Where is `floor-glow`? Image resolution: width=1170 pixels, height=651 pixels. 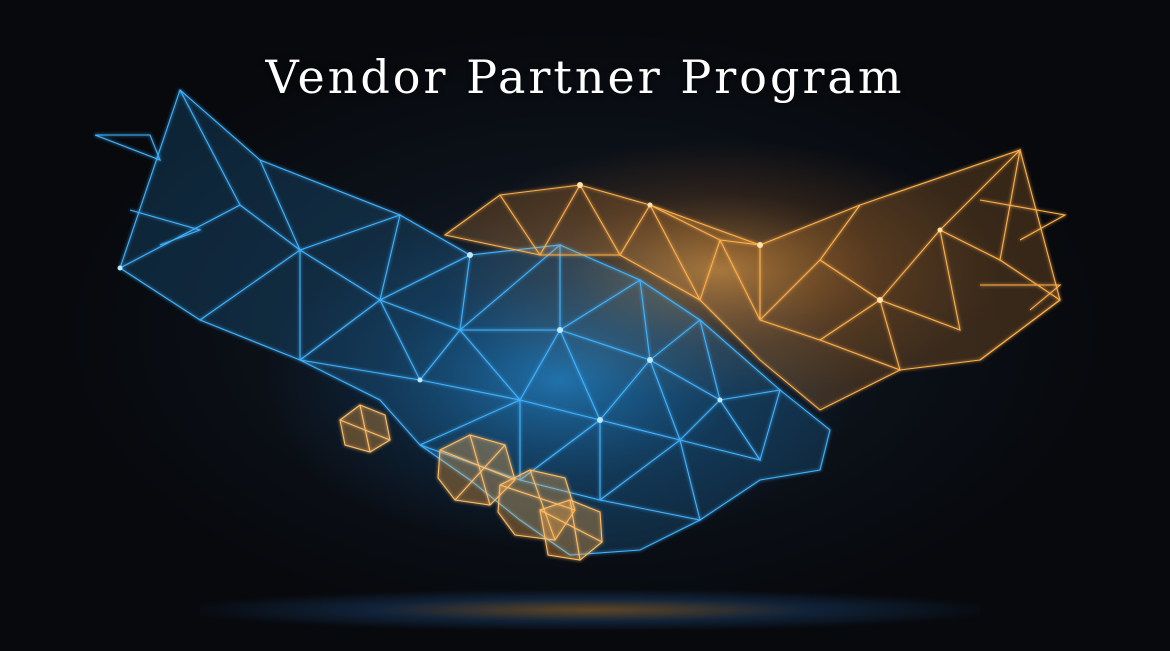
floor-glow is located at coordinates (590, 610).